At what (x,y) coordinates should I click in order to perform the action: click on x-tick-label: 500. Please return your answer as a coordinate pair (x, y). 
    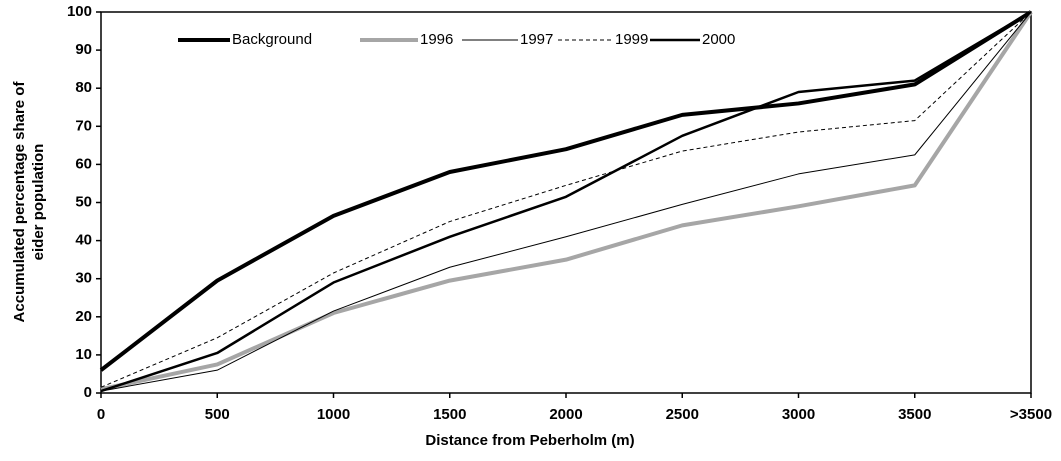
    Looking at the image, I should click on (217, 414).